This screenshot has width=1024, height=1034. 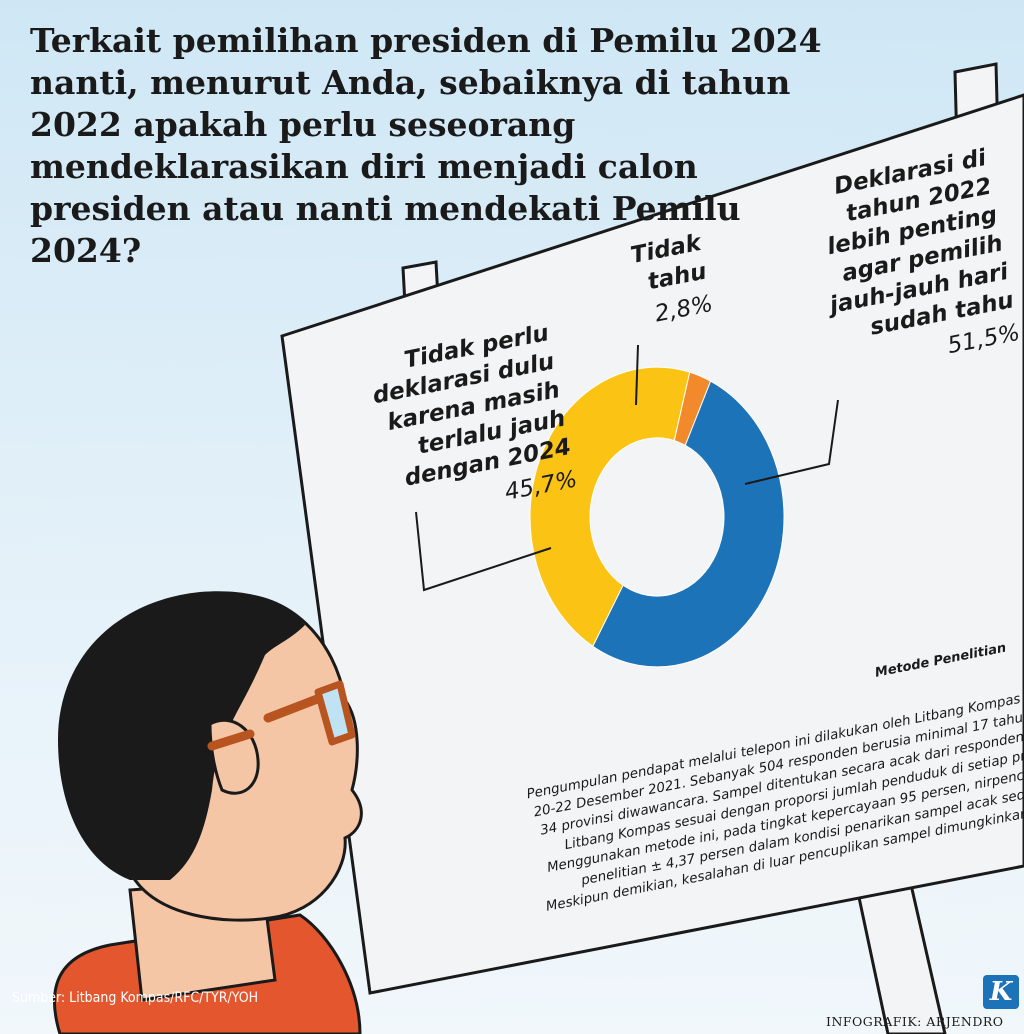 I want to click on kompas-logo: K, so click(x=1001, y=992).